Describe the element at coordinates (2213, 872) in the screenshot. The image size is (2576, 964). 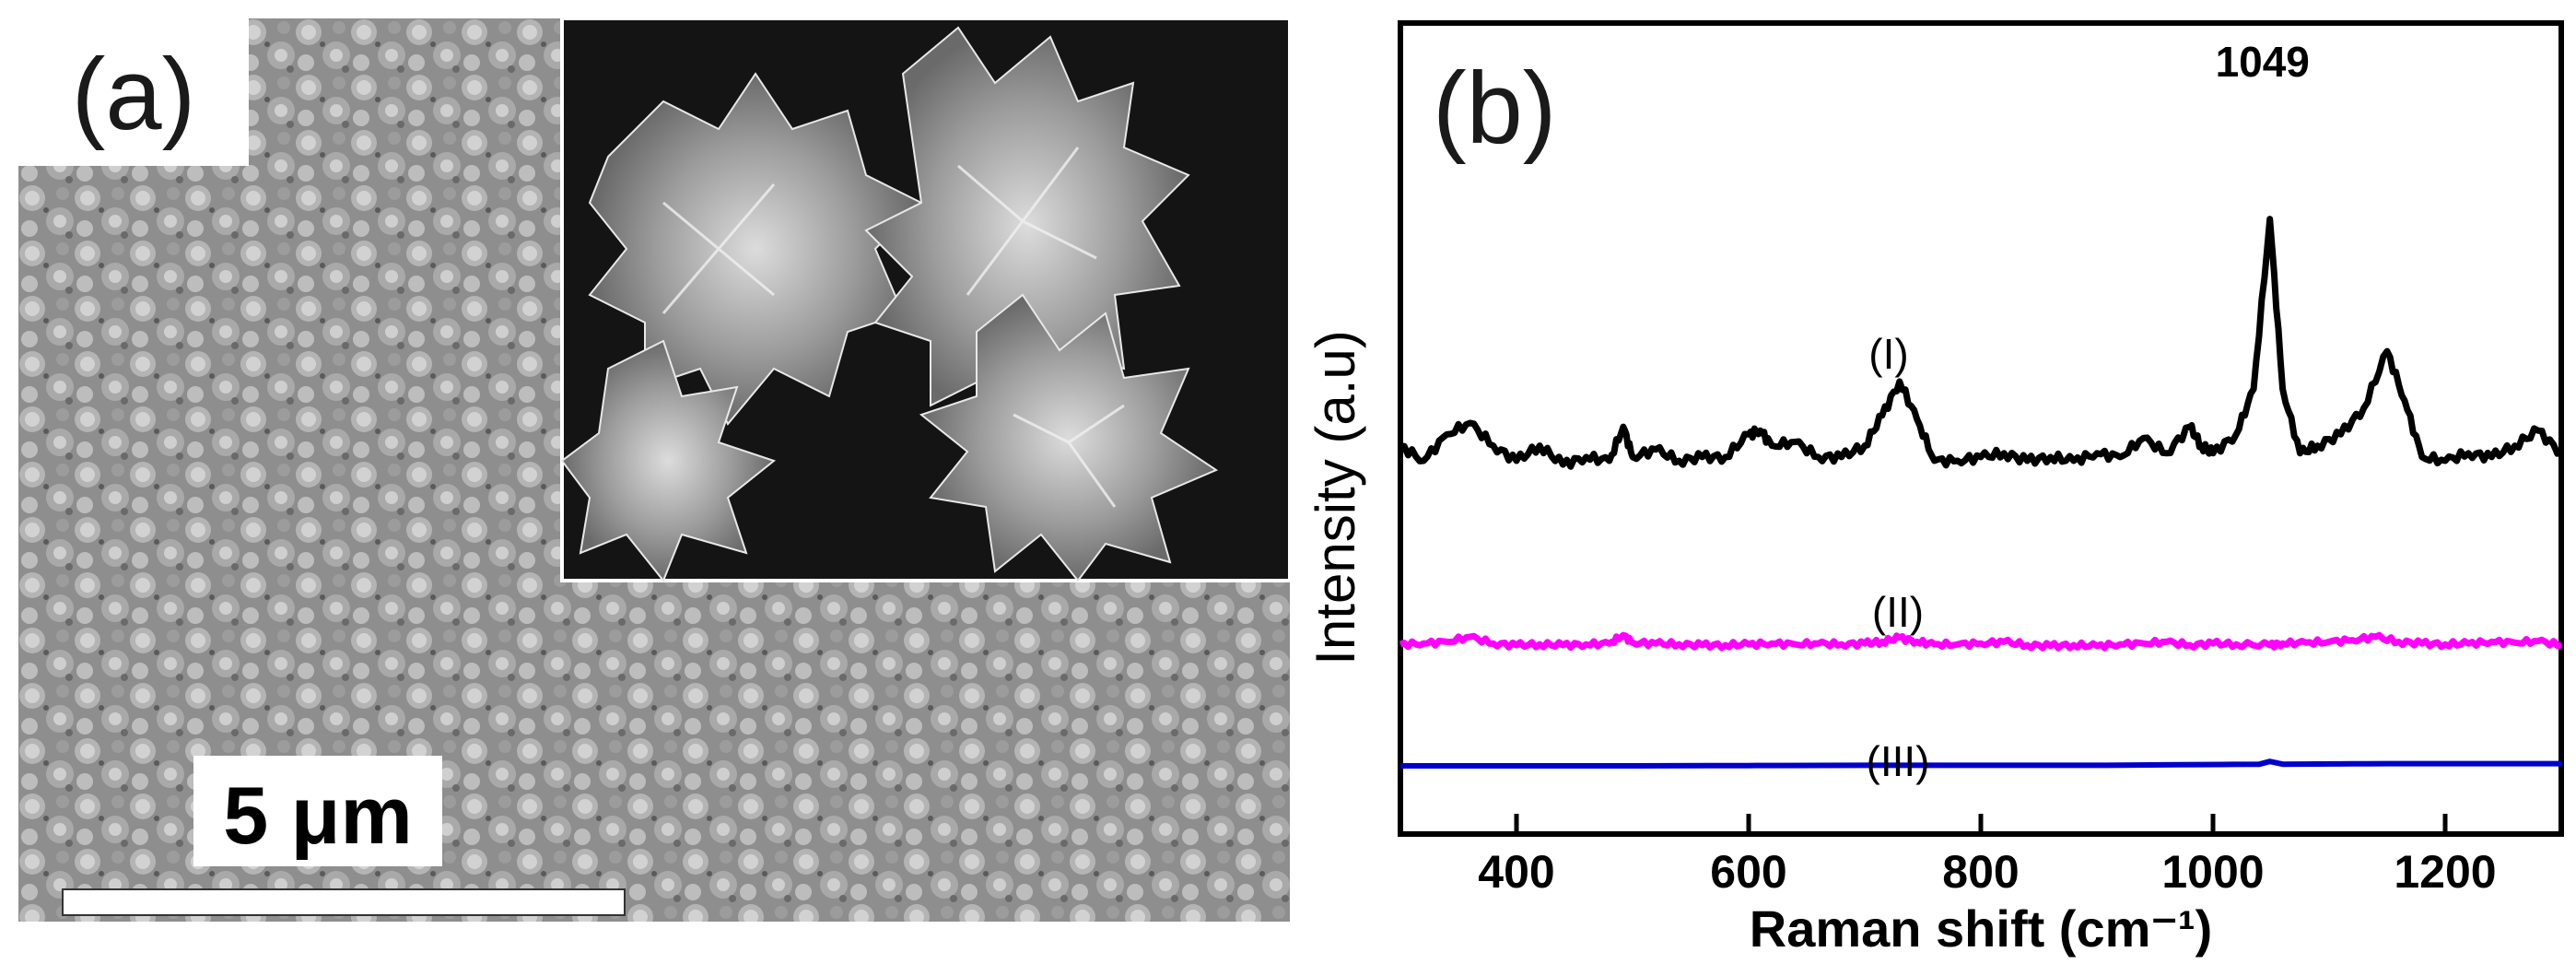
I see `x-tick-label: 1000` at that location.